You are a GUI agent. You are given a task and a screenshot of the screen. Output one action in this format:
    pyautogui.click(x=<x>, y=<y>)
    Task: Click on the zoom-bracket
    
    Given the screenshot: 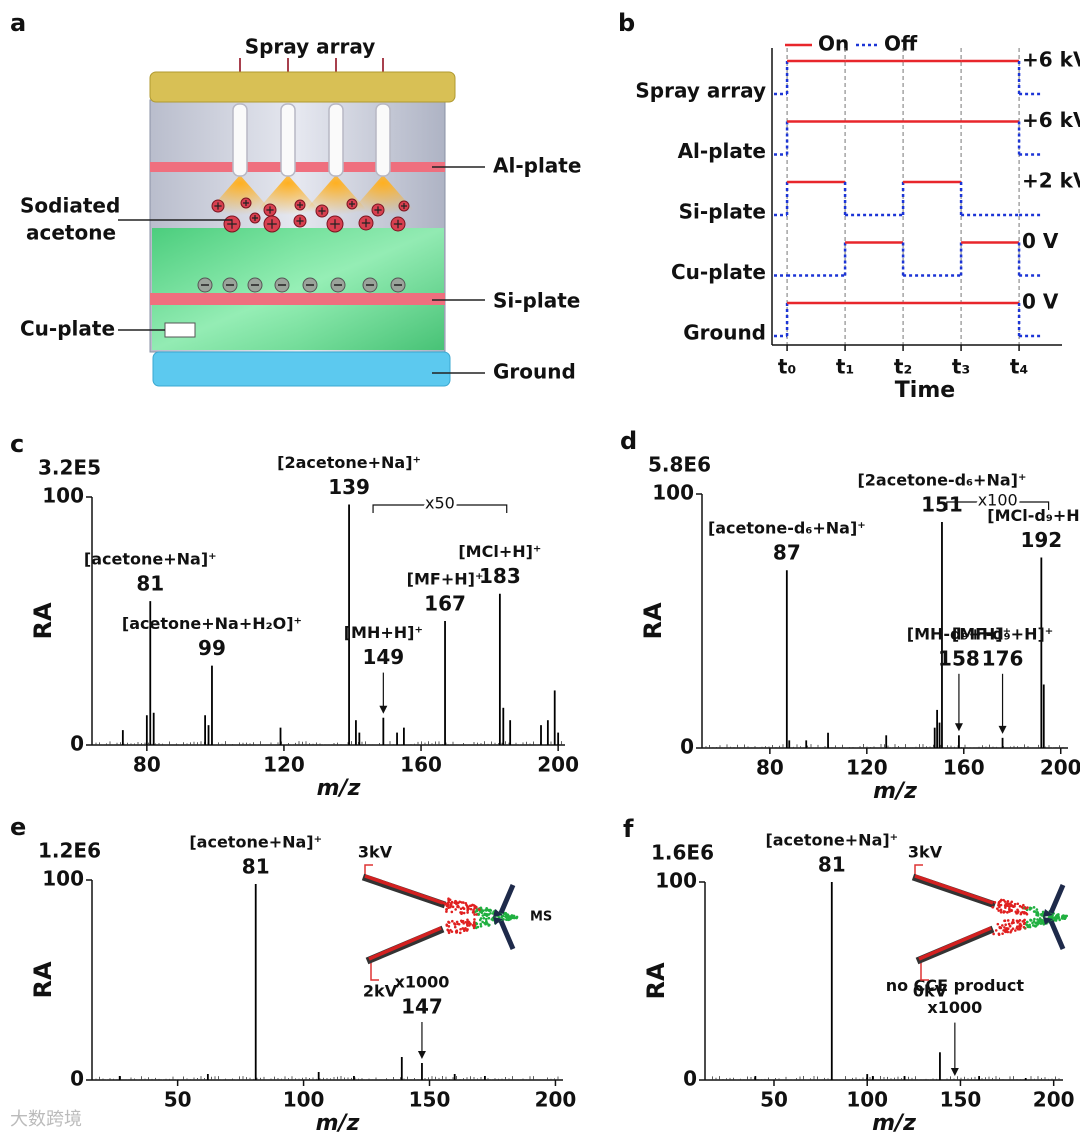 What is the action you would take?
    pyautogui.click(x=440, y=508)
    